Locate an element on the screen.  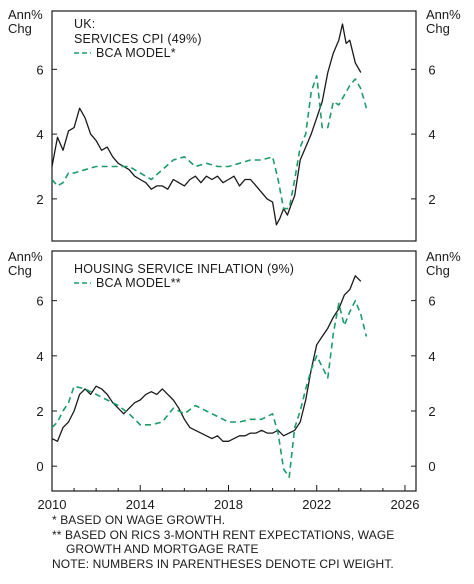
bottom-right-tick-label: 6 is located at coordinates (431, 301).